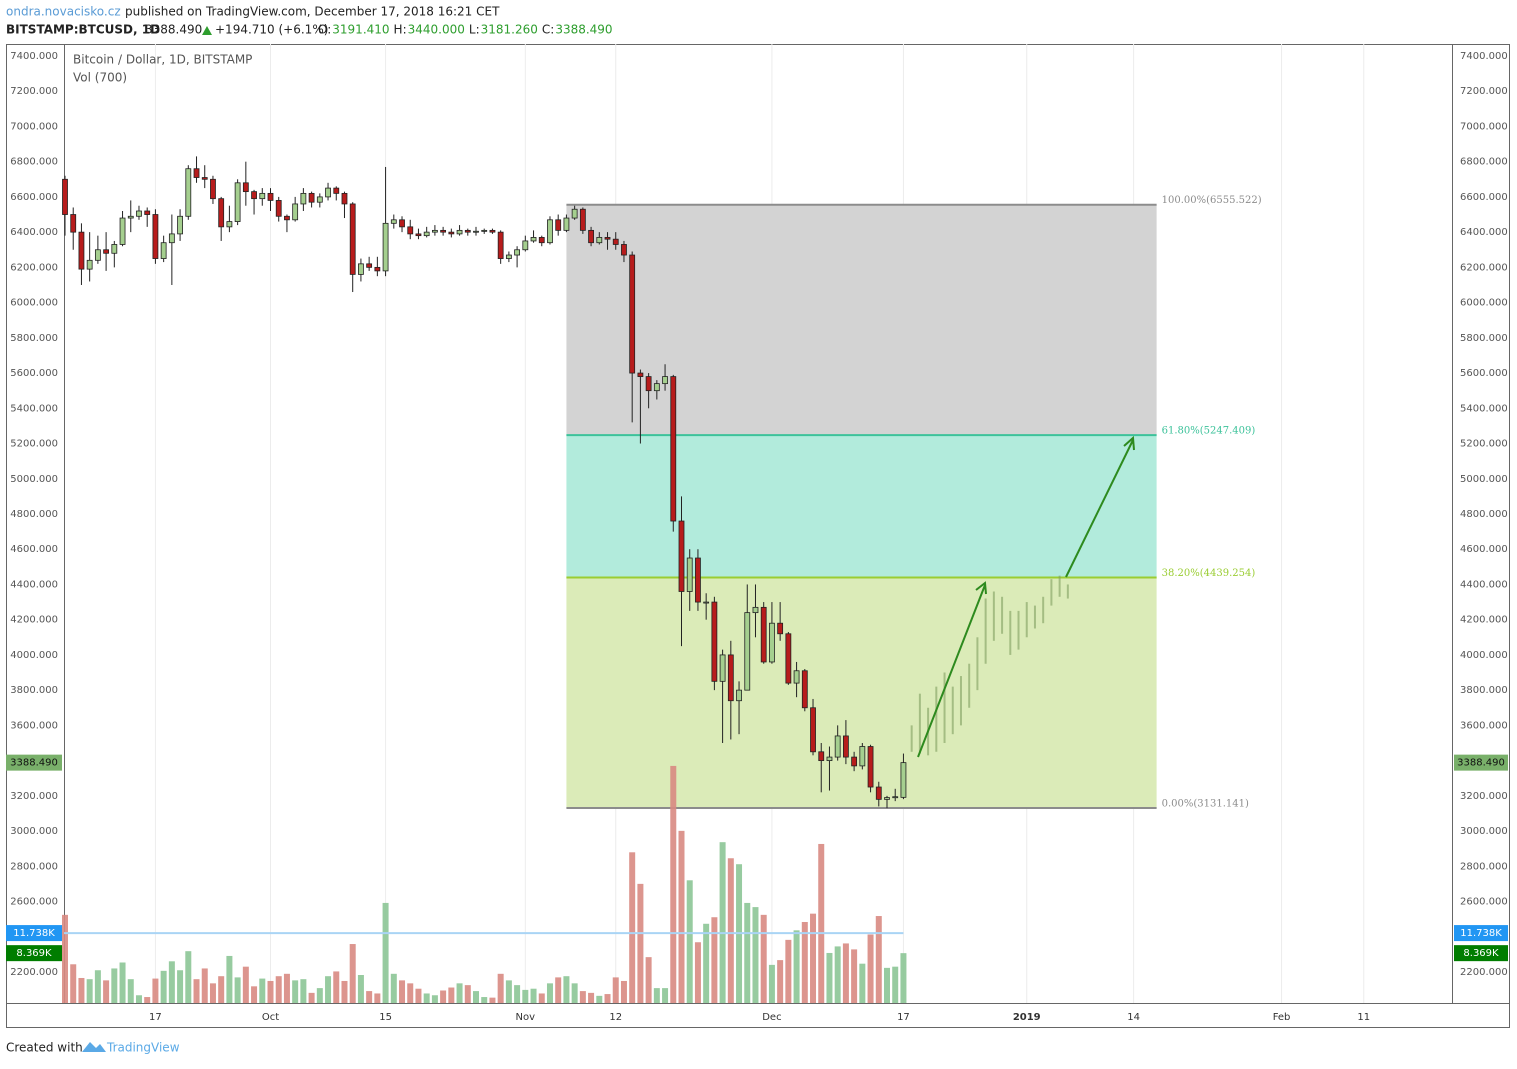 The image size is (1517, 1069). What do you see at coordinates (34, 514) in the screenshot?
I see `y-tick-label: 4800.000` at bounding box center [34, 514].